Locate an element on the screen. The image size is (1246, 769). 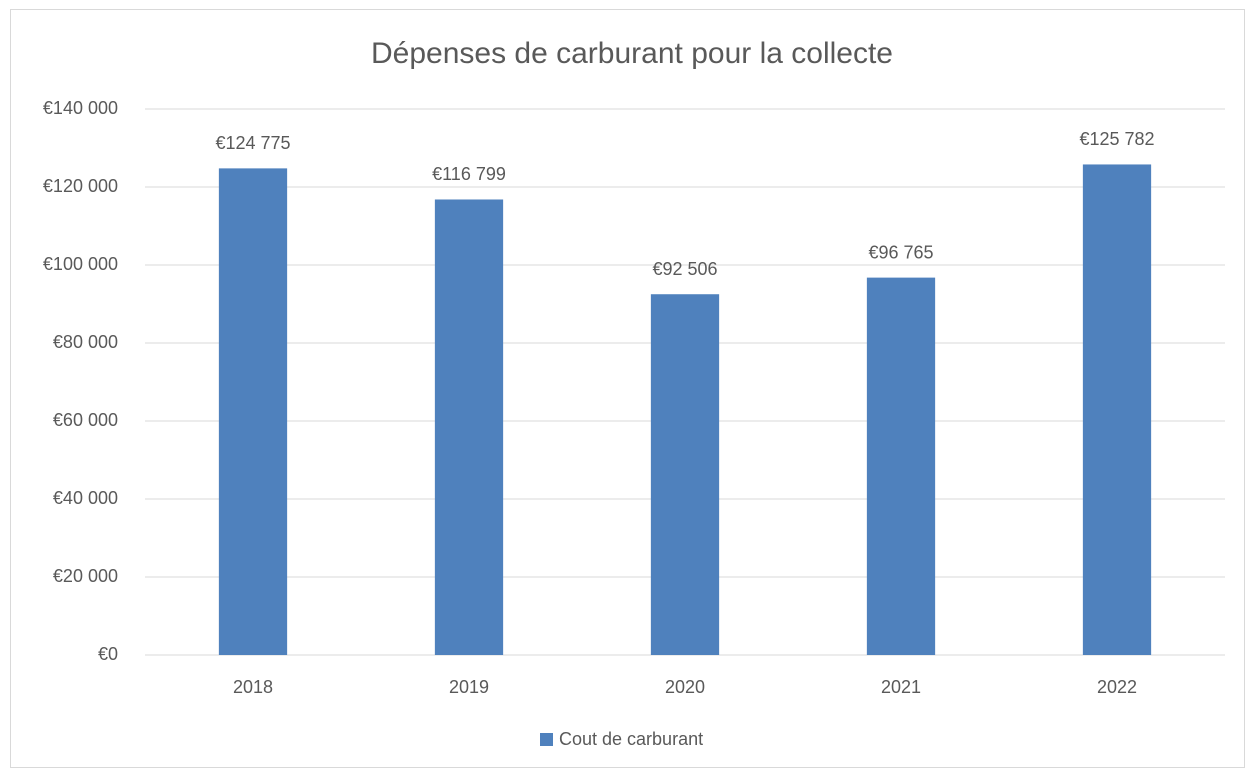
legend-swatch is located at coordinates (546, 739).